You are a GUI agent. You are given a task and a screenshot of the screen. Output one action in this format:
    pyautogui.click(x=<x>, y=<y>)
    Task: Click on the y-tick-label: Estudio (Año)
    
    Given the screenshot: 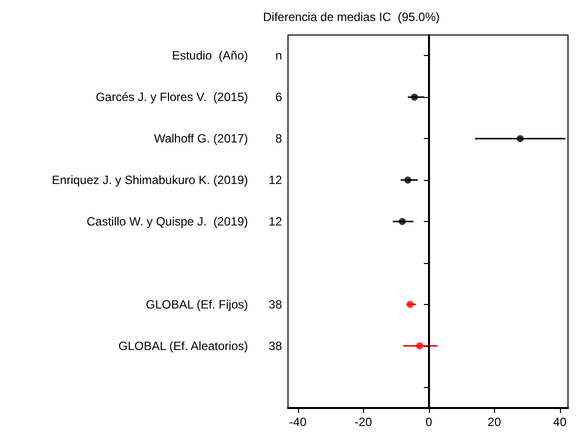 What is the action you would take?
    pyautogui.click(x=210, y=55)
    